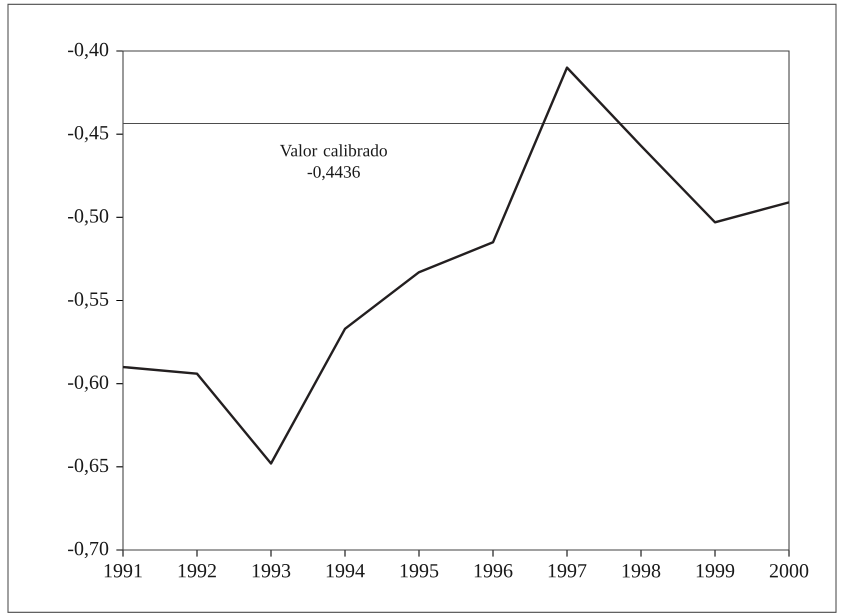 The image size is (843, 615). I want to click on x-tick-label: 1995, so click(419, 571).